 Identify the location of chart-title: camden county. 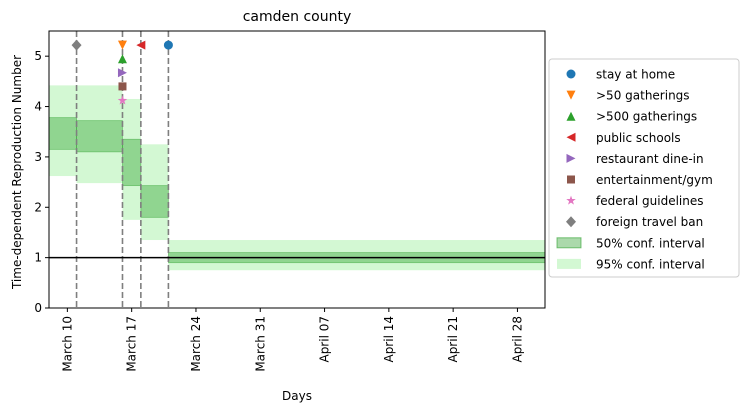
(297, 17).